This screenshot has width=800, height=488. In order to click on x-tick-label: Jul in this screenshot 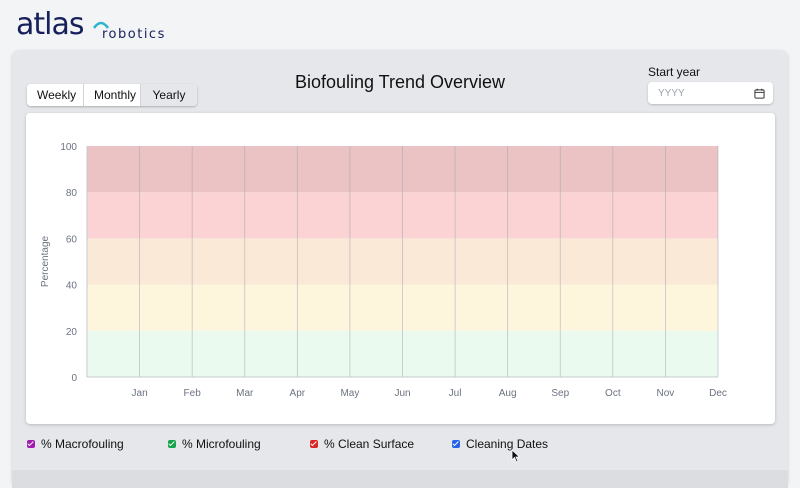, I will do `click(455, 393)`.